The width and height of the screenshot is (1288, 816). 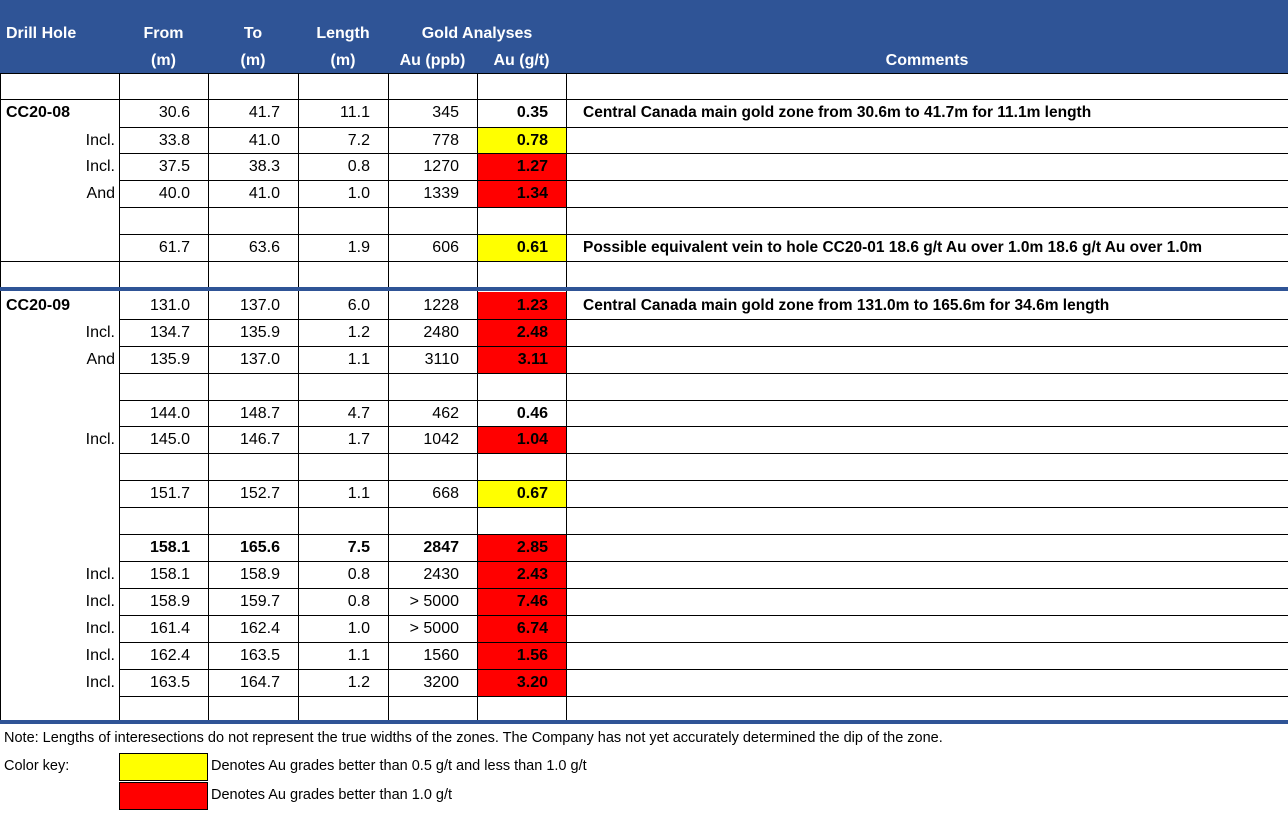 I want to click on cell-length: 1.2, so click(x=358, y=682).